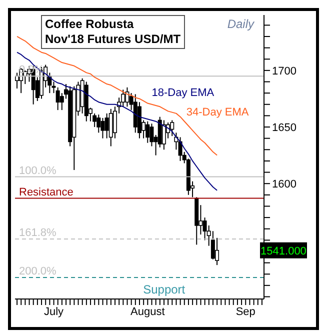 The height and width of the screenshot is (332, 321). What do you see at coordinates (38, 272) in the screenshot?
I see `annotation: 200.0%` at bounding box center [38, 272].